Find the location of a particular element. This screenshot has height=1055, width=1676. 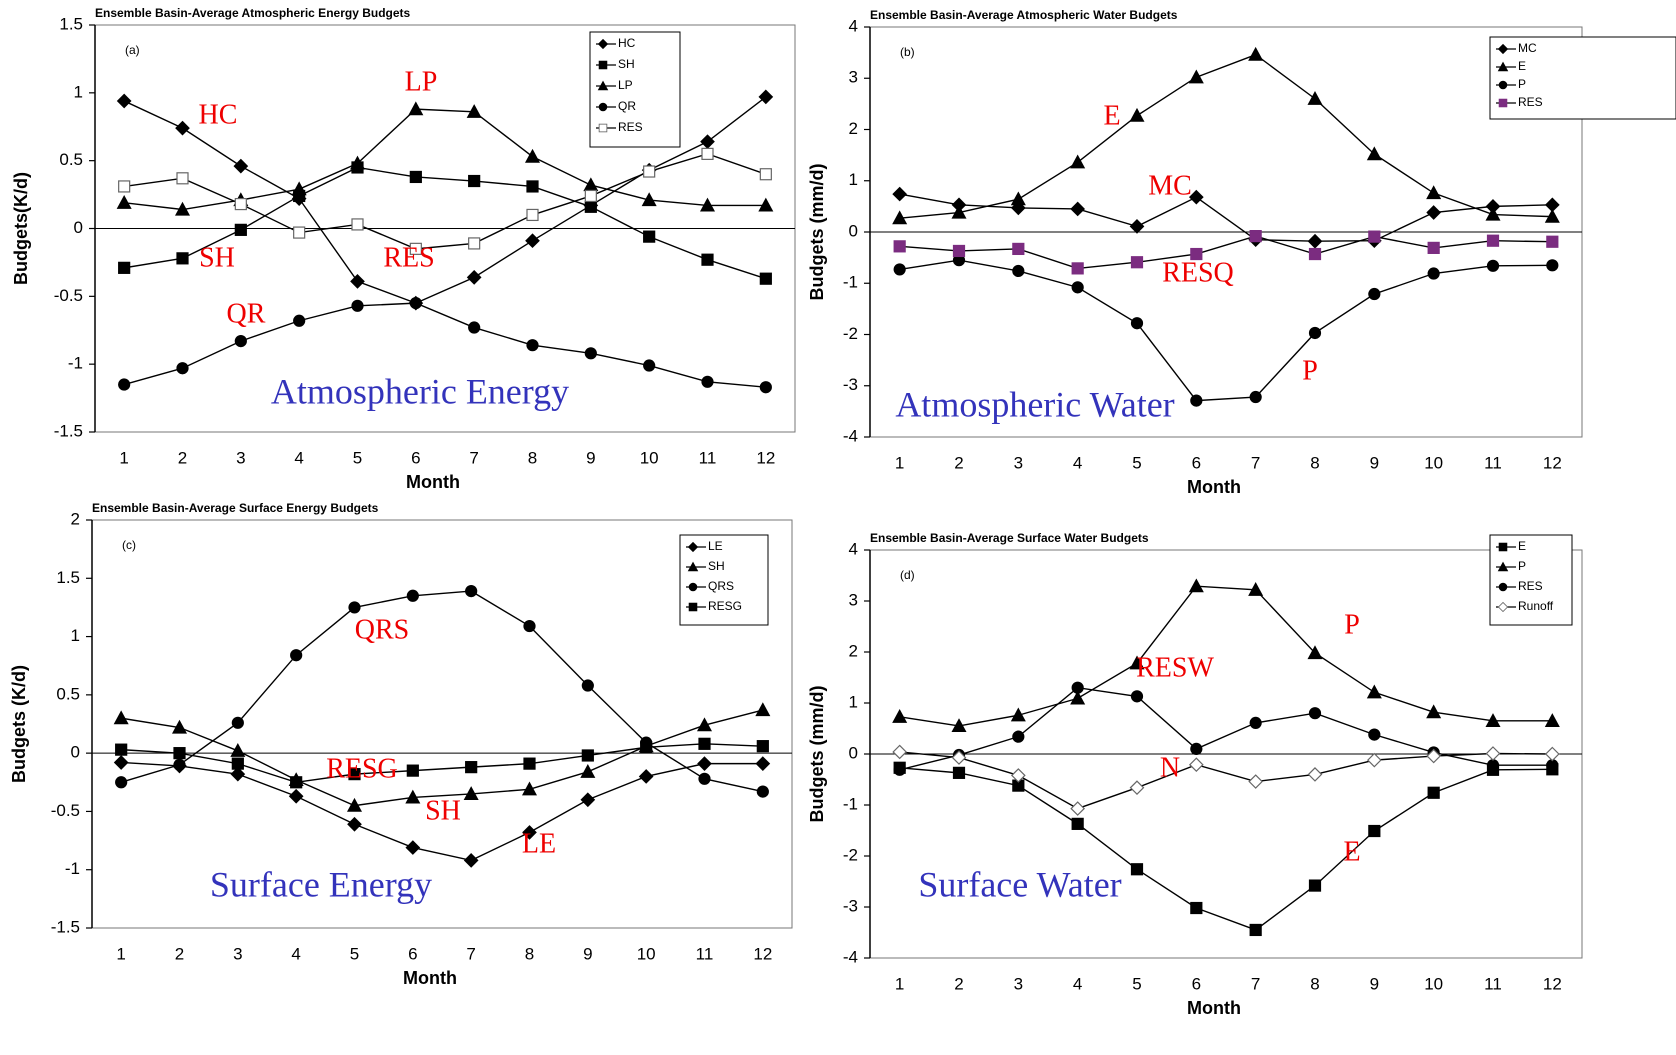

annotation: SH is located at coordinates (443, 810).